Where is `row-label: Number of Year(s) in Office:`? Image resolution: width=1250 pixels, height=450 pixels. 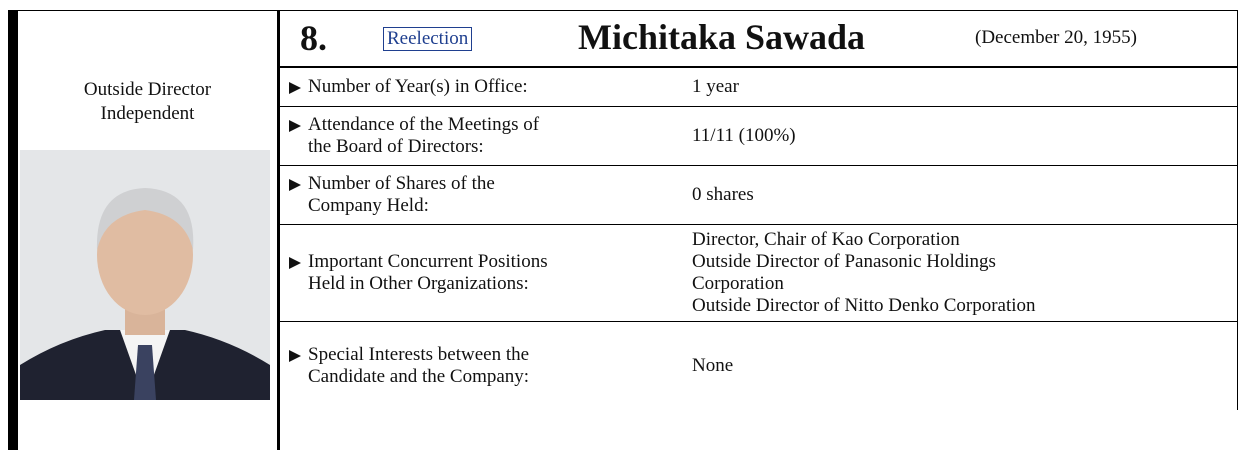
row-label: Number of Year(s) in Office: is located at coordinates (418, 87).